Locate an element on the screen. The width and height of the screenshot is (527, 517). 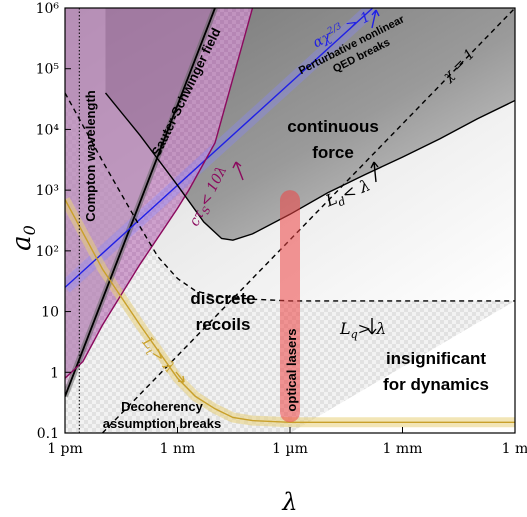
x-tick-label: 1 m is located at coordinates (514, 449).